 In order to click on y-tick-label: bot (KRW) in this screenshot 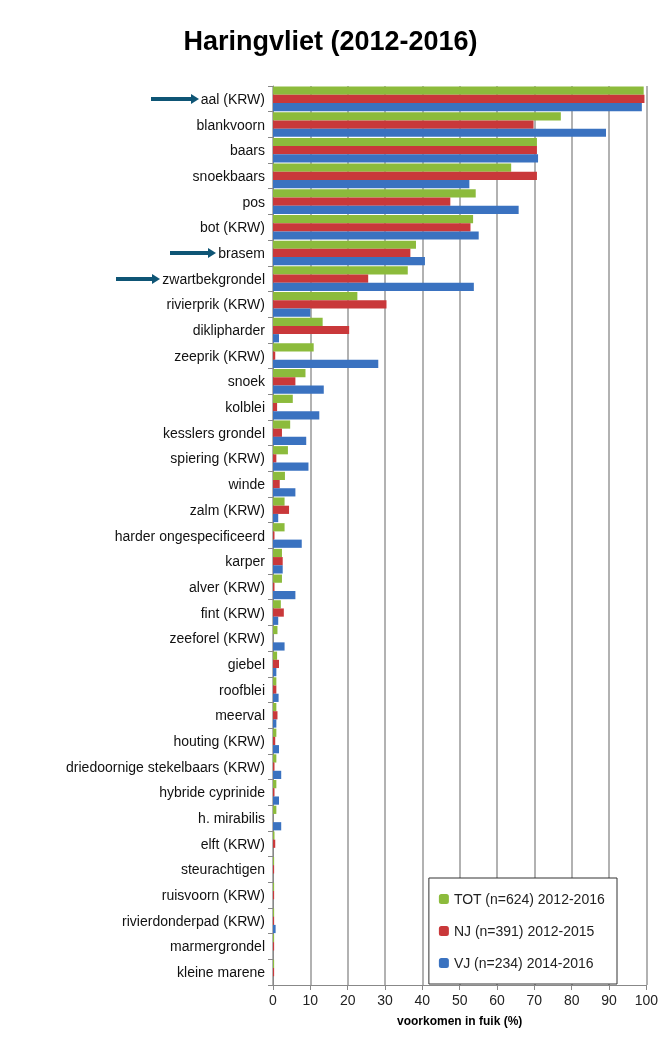, I will do `click(232, 227)`.